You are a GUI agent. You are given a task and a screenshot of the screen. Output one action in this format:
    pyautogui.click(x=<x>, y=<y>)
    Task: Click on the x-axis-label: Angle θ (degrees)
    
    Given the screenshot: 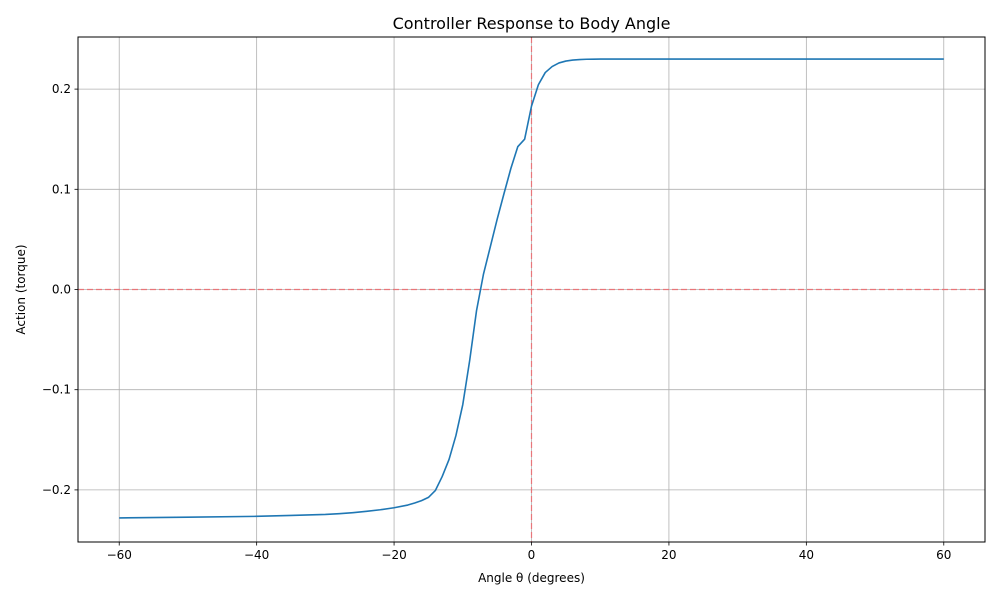 What is the action you would take?
    pyautogui.click(x=531, y=578)
    